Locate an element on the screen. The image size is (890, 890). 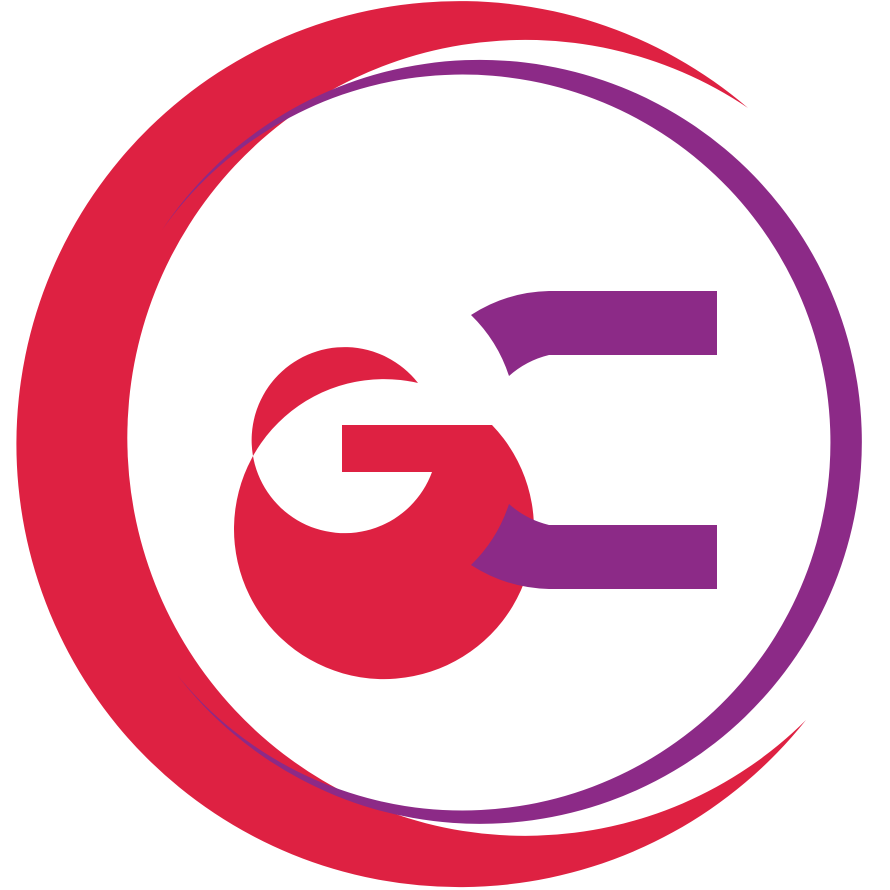
letter-g is located at coordinates (383, 513).